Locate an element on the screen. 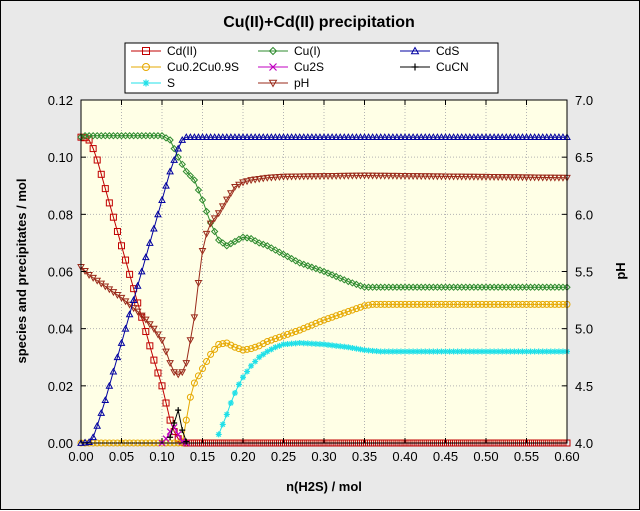  series-s is located at coordinates (392, 388).